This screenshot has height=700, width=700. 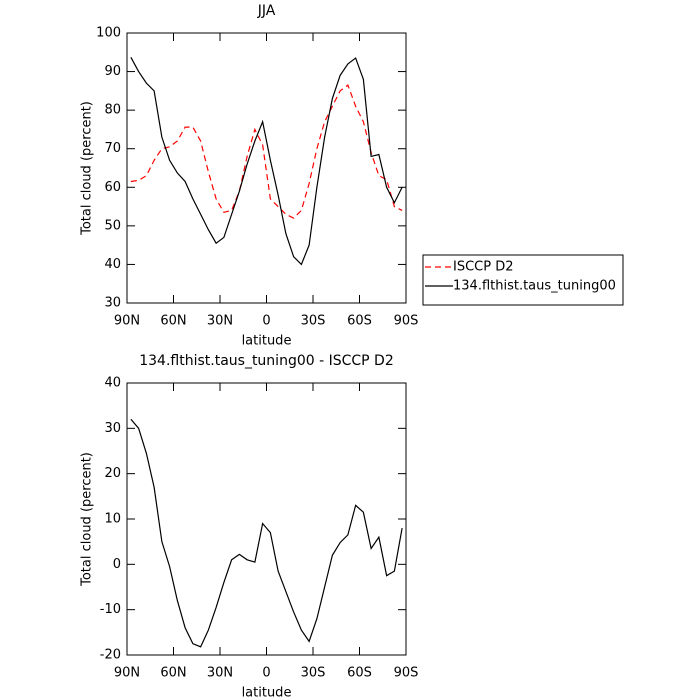 What do you see at coordinates (112, 110) in the screenshot?
I see `y-tick-label: 80` at bounding box center [112, 110].